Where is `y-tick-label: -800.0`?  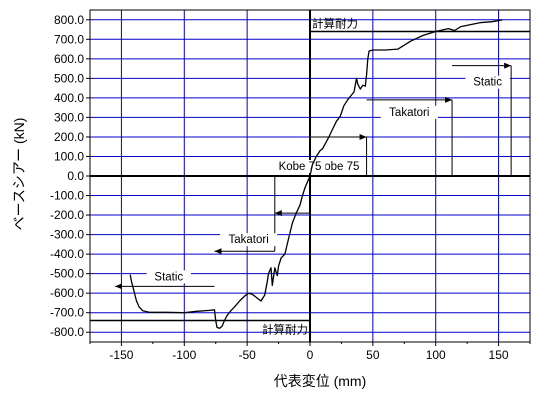
y-tick-label: -800.0 is located at coordinates (67, 332).